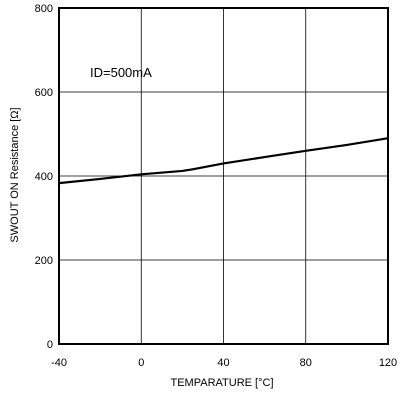 The image size is (400, 397). Describe the element at coordinates (121, 72) in the screenshot. I see `annotation-label: ID=500mA` at that location.